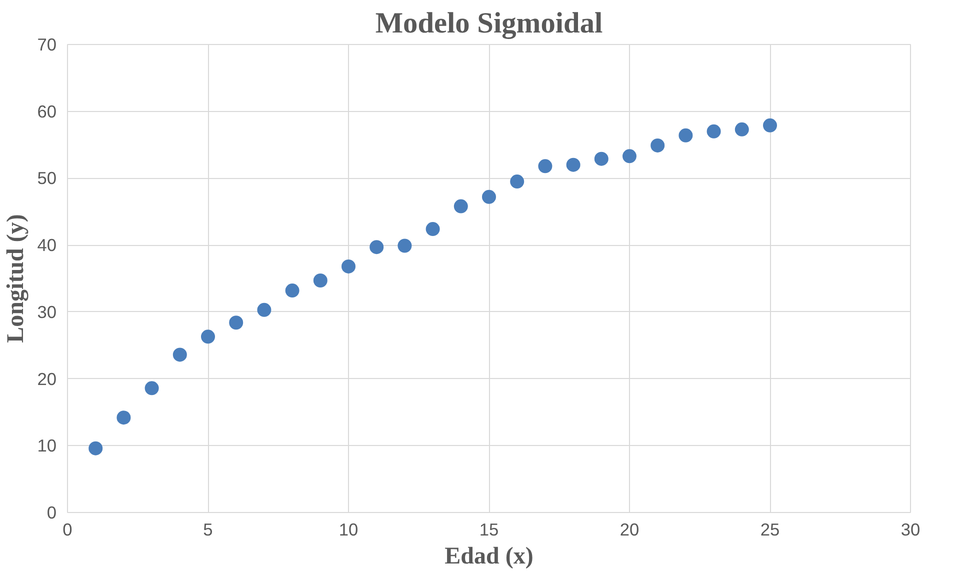 This screenshot has width=960, height=582. I want to click on x-tick-label: 15, so click(489, 530).